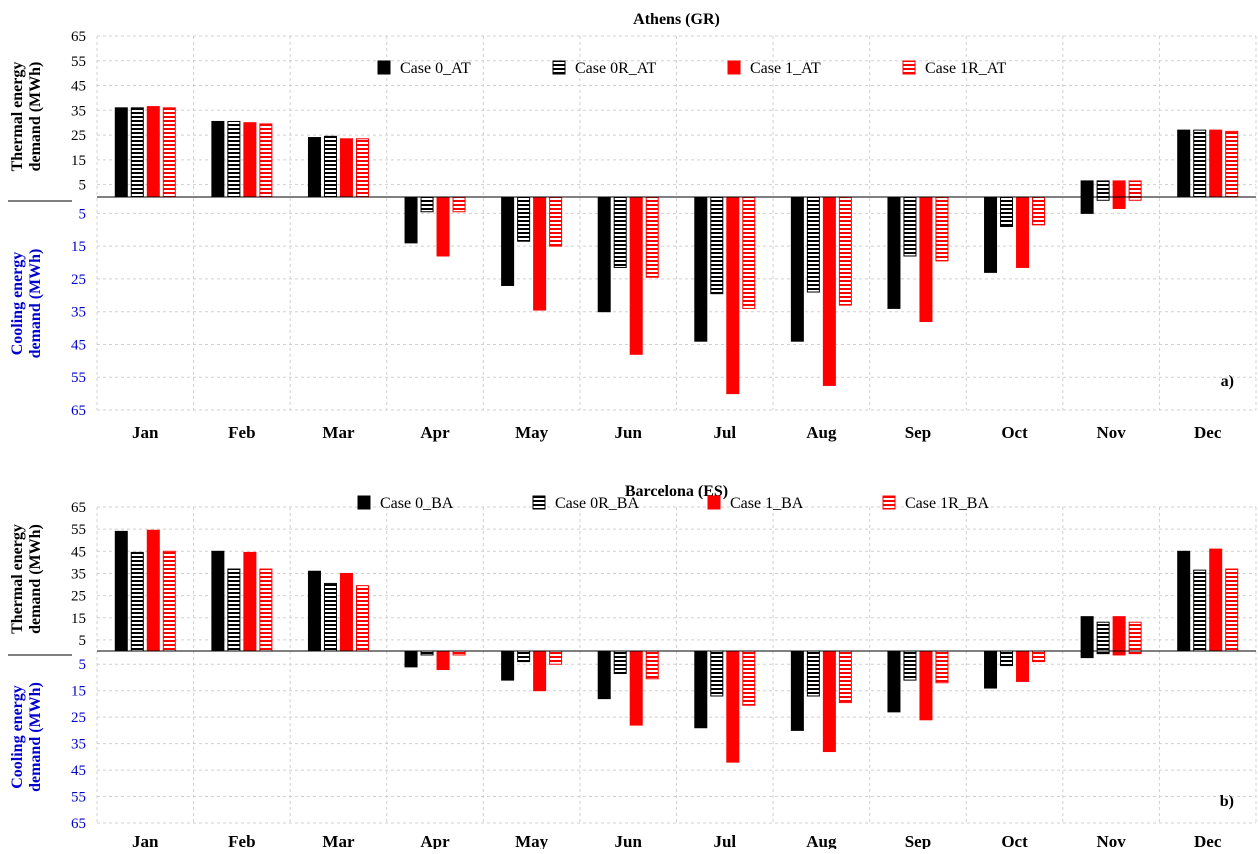 This screenshot has height=854, width=1258. I want to click on legend-label: Case 1R_AT, so click(966, 68).